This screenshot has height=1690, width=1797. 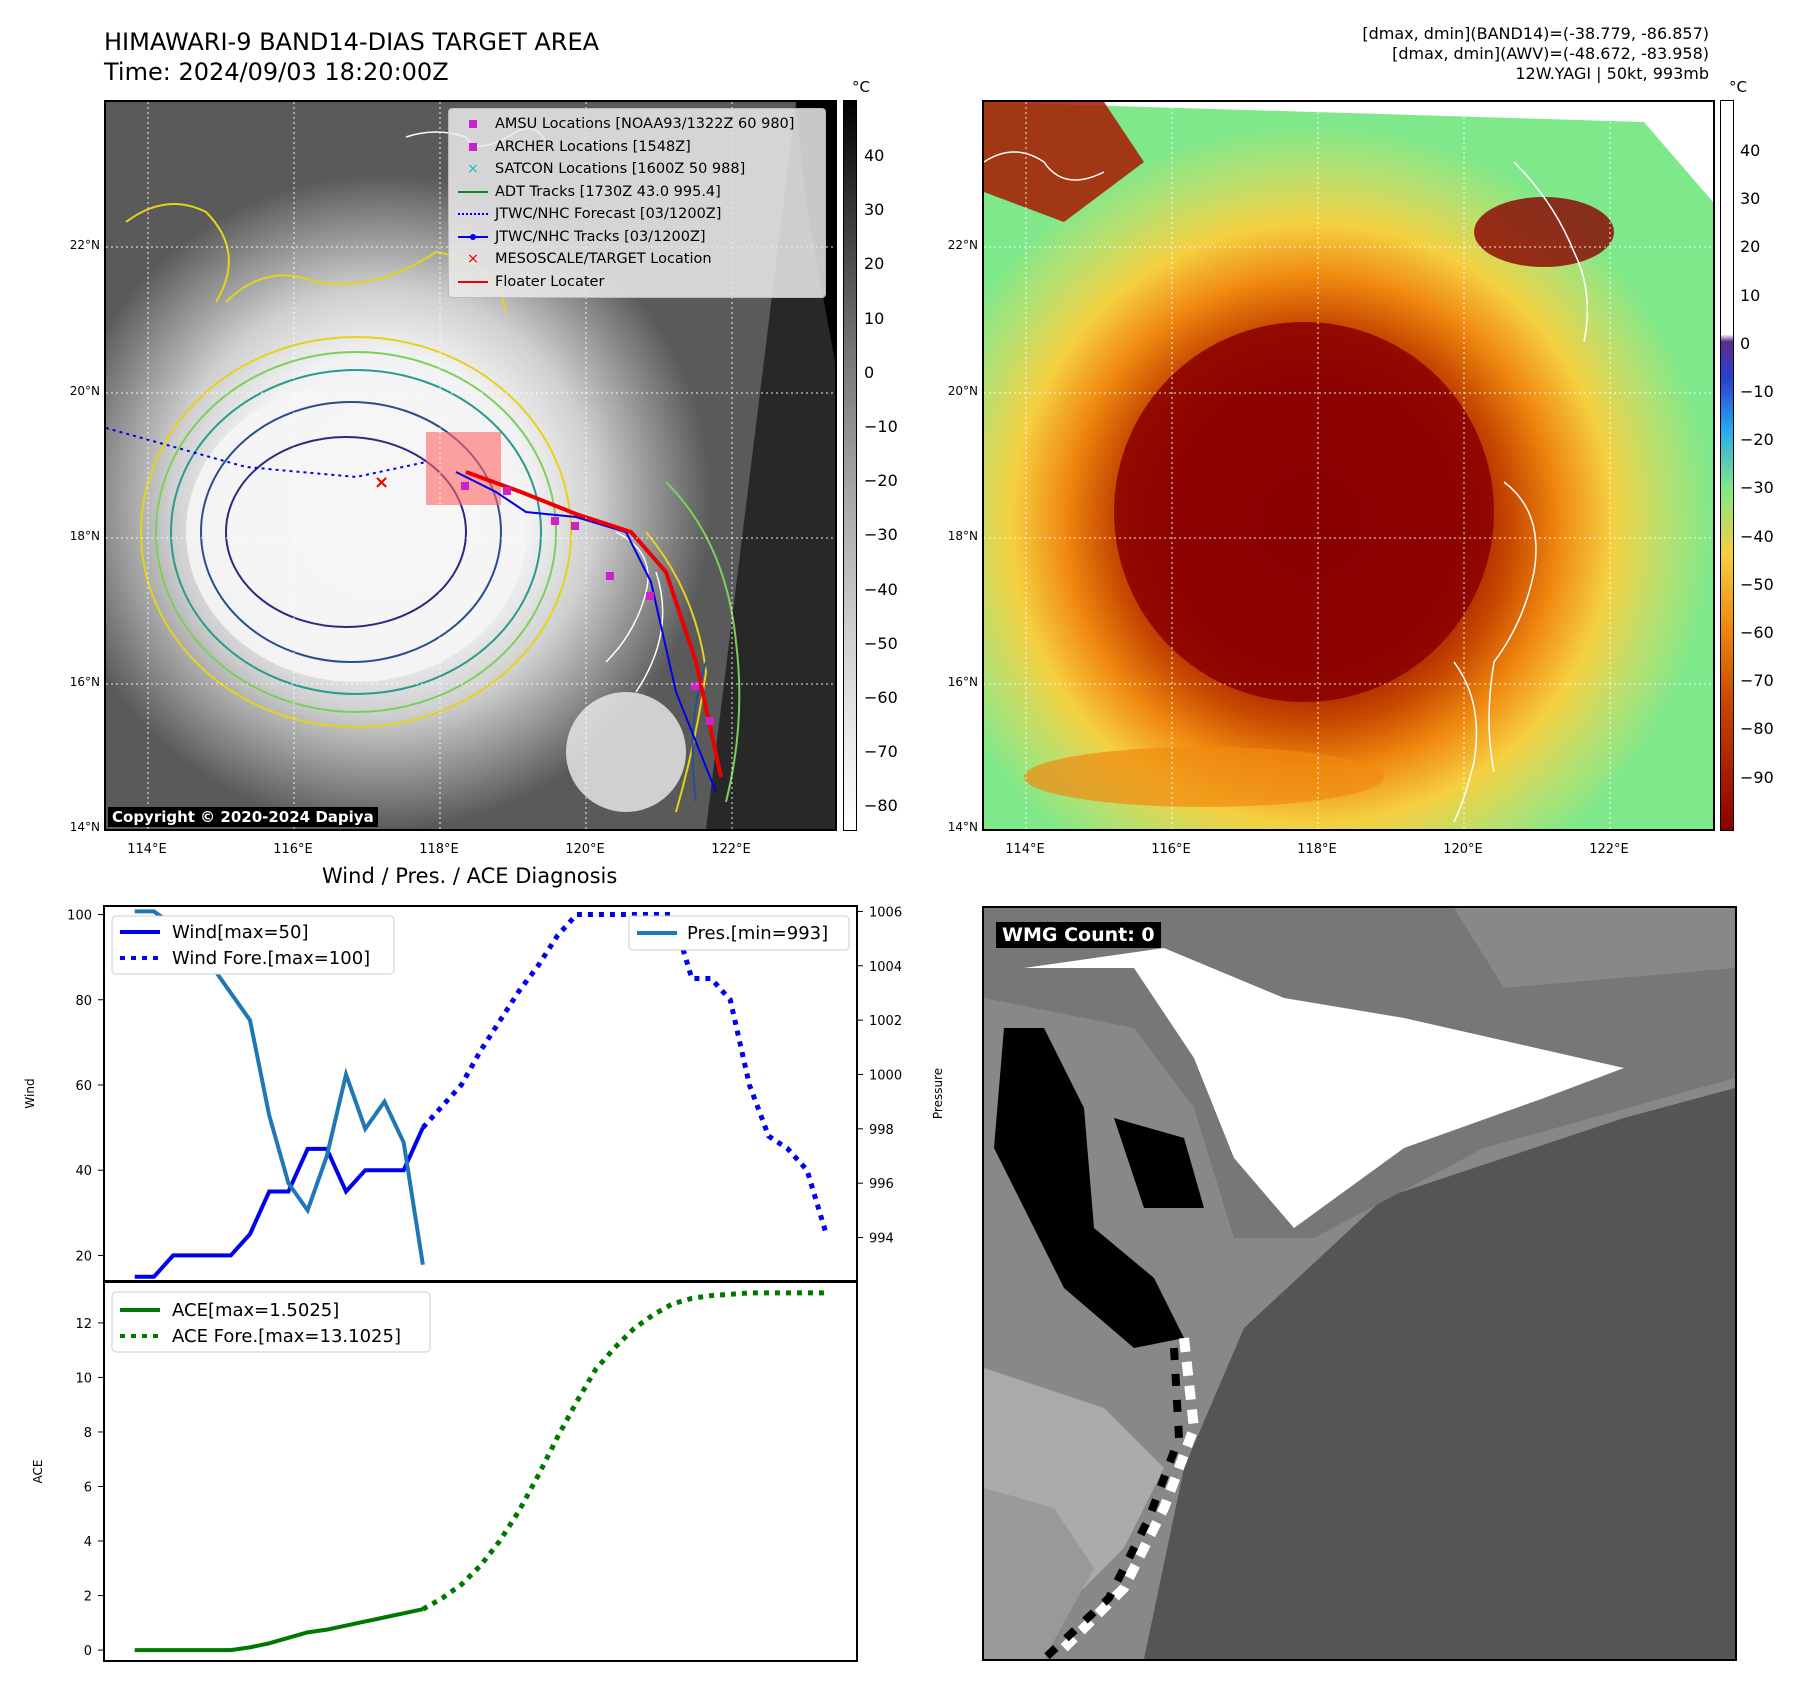 I want to click on best-track, so click(x=586, y=632).